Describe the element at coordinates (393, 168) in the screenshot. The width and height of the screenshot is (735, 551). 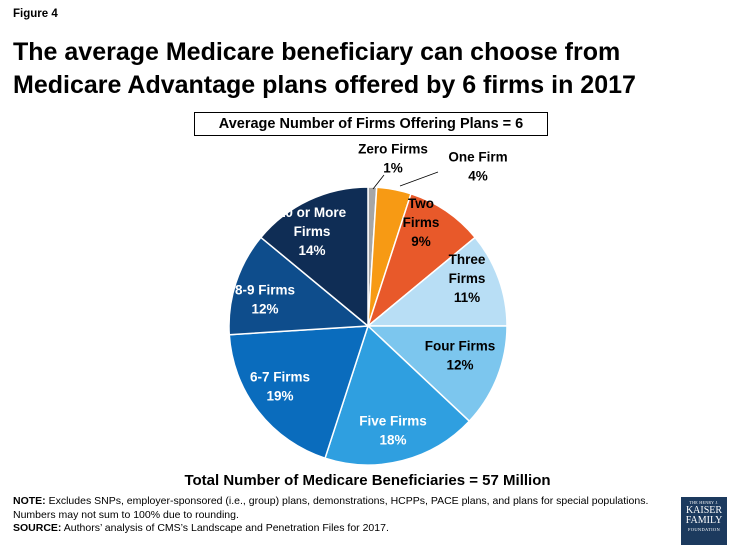
I see `slice-value: 1%` at that location.